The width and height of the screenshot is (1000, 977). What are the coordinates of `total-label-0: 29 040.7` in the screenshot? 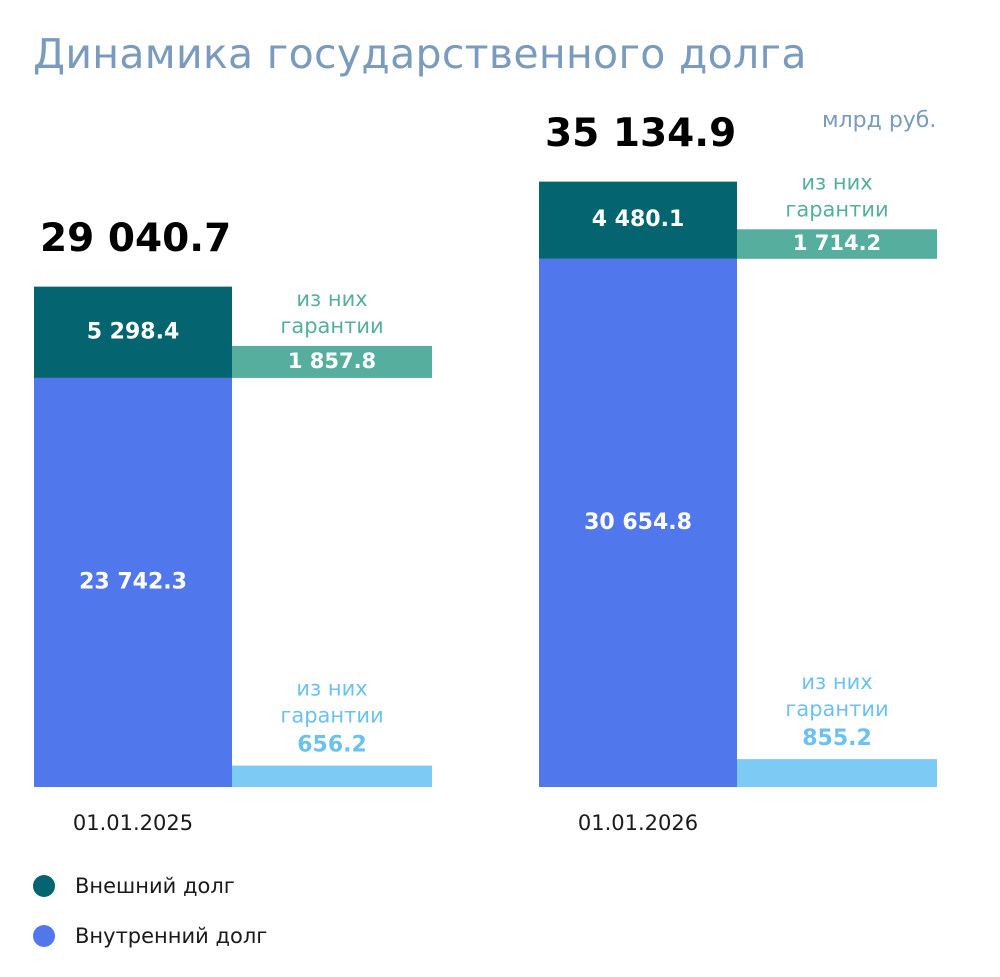 It's located at (135, 238).